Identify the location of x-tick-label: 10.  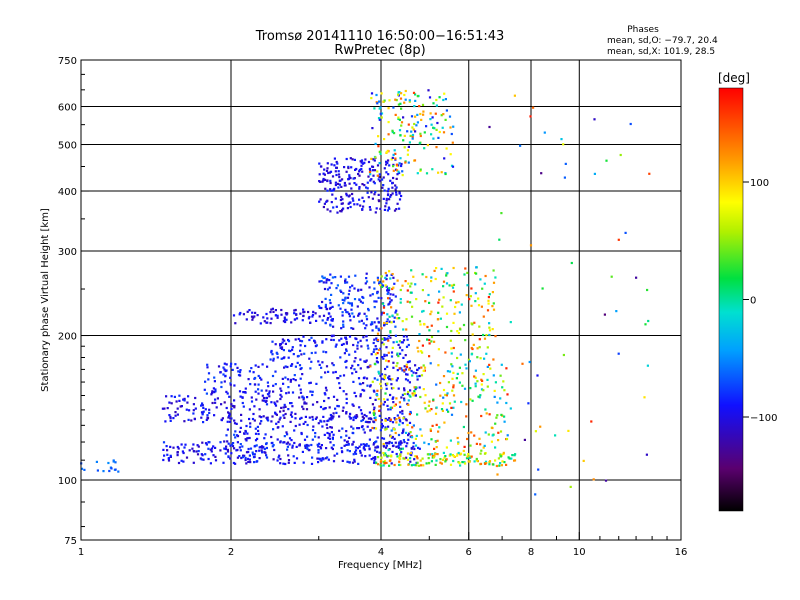
(579, 552).